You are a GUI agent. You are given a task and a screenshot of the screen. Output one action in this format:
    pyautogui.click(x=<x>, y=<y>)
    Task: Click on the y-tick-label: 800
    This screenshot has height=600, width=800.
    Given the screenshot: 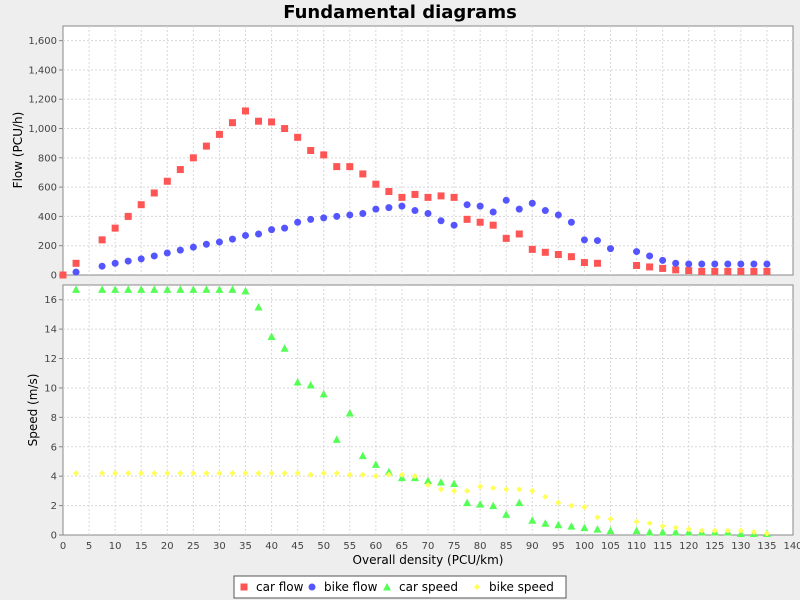 What is the action you would take?
    pyautogui.click(x=47, y=158)
    